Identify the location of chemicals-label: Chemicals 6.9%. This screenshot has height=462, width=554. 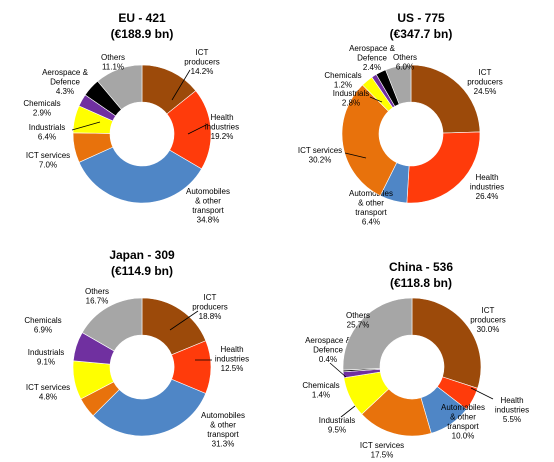
(42, 325).